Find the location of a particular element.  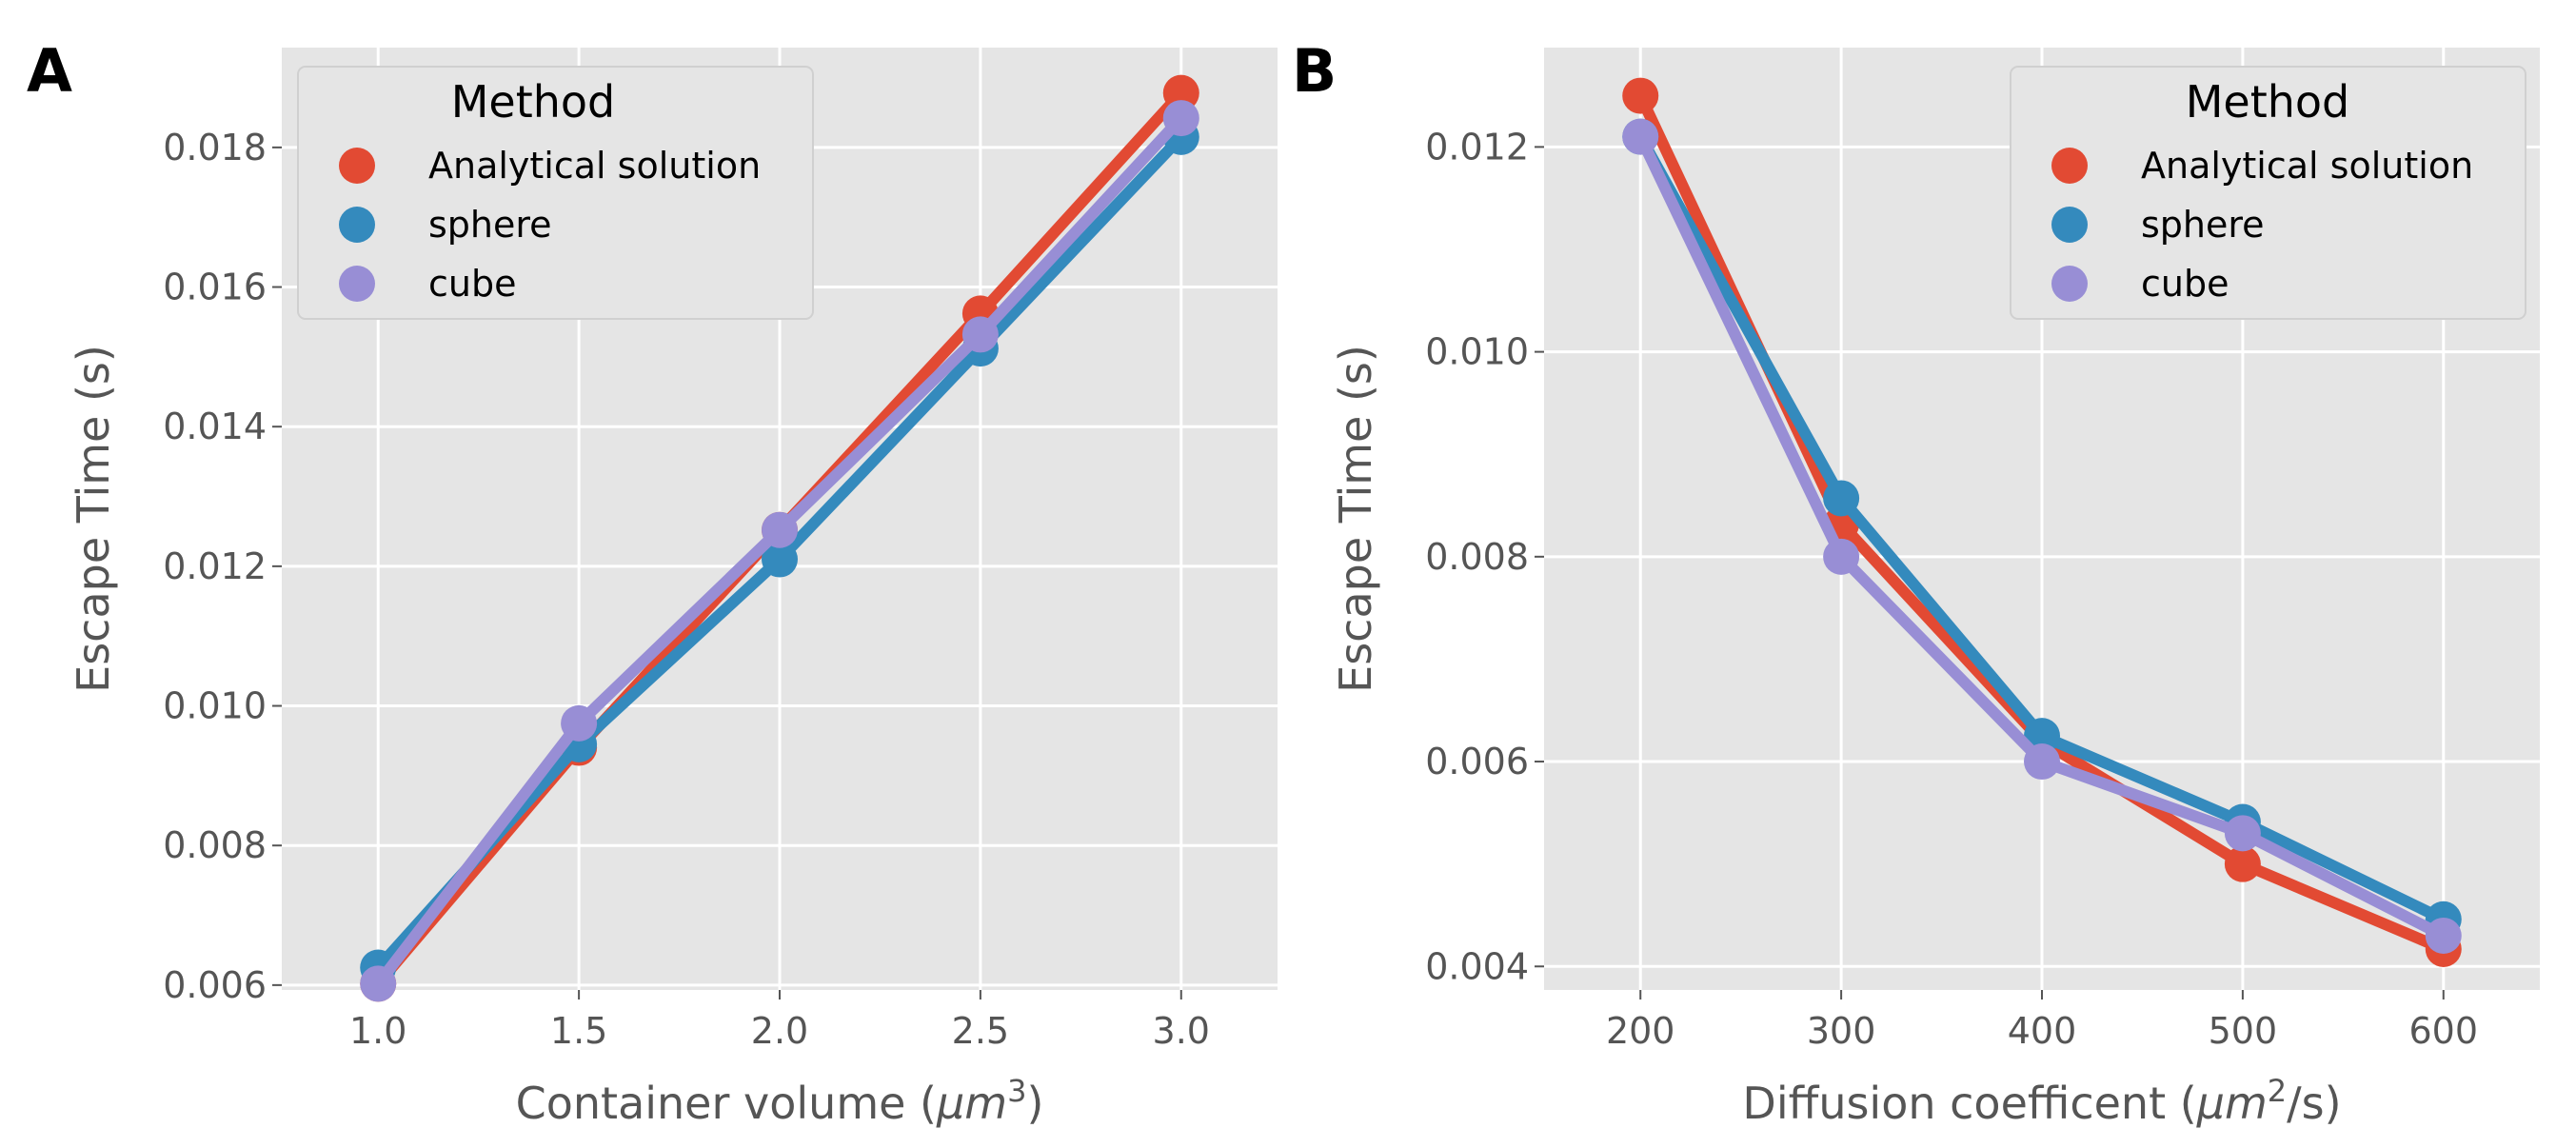

panel-a-y-tick-label: 0.014 is located at coordinates (215, 426).